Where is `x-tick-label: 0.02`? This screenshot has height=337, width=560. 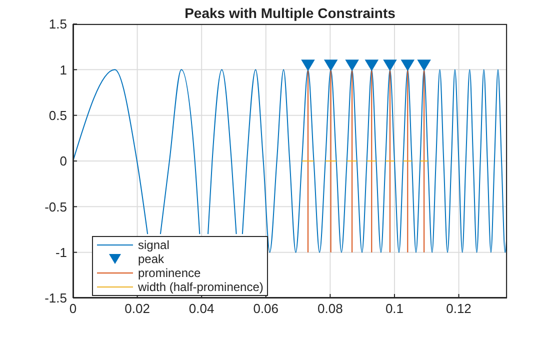
x-tick-label: 0.02 is located at coordinates (137, 308).